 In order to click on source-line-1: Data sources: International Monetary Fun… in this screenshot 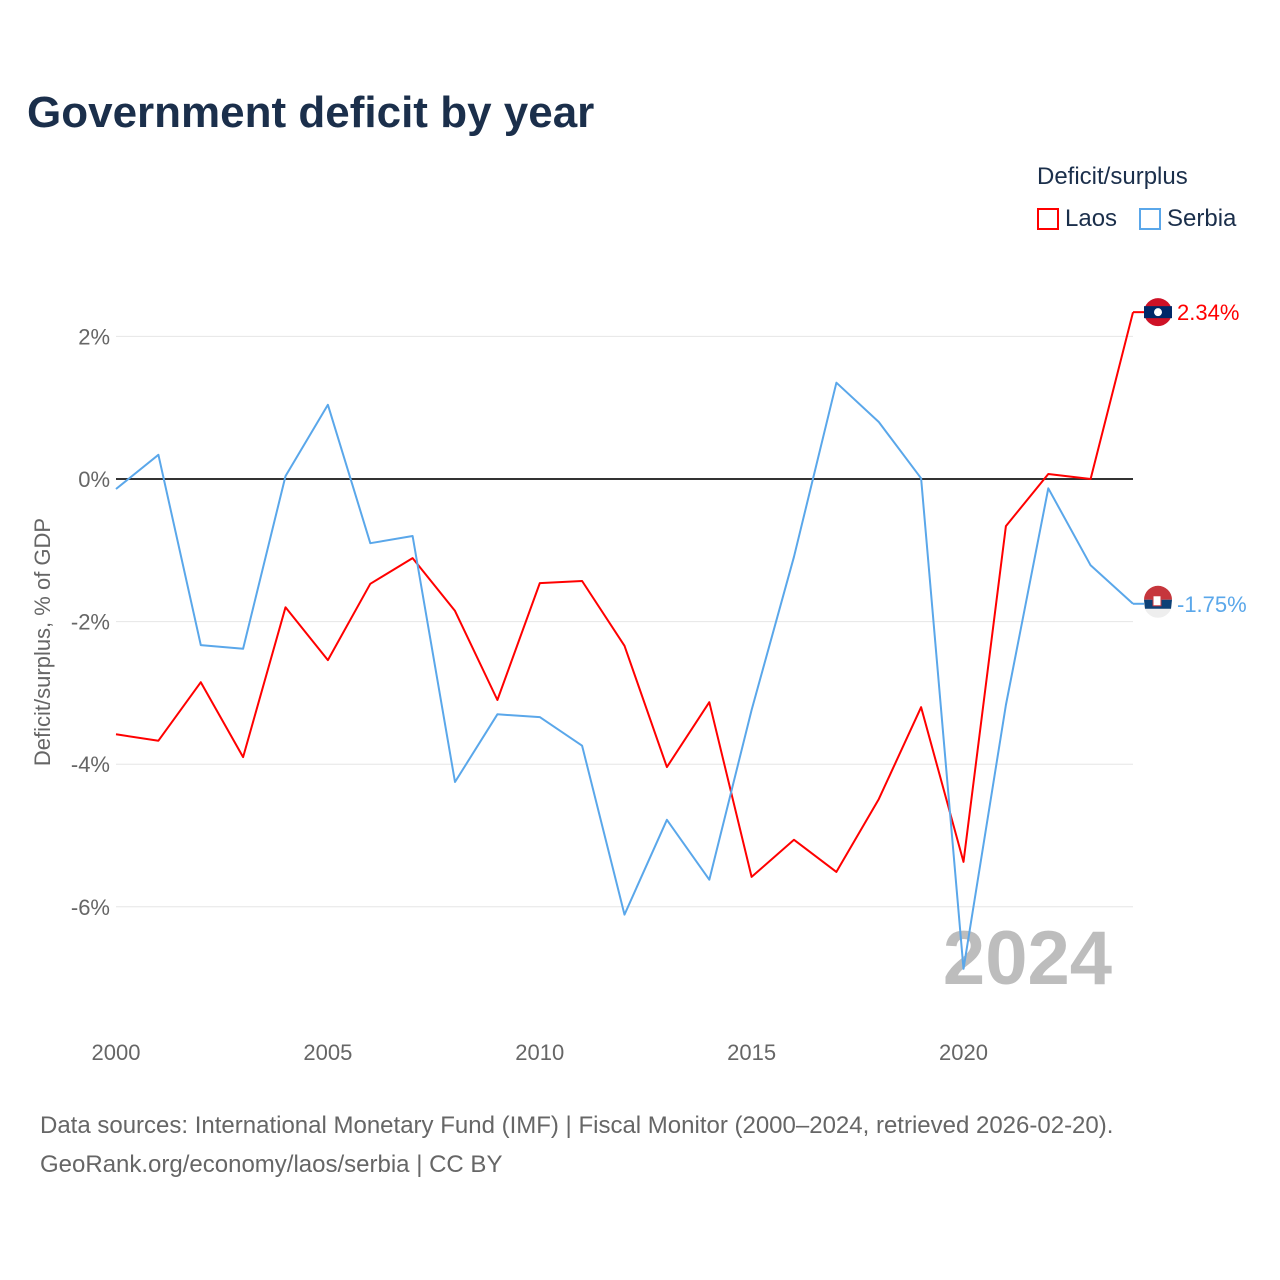, I will do `click(577, 1125)`.